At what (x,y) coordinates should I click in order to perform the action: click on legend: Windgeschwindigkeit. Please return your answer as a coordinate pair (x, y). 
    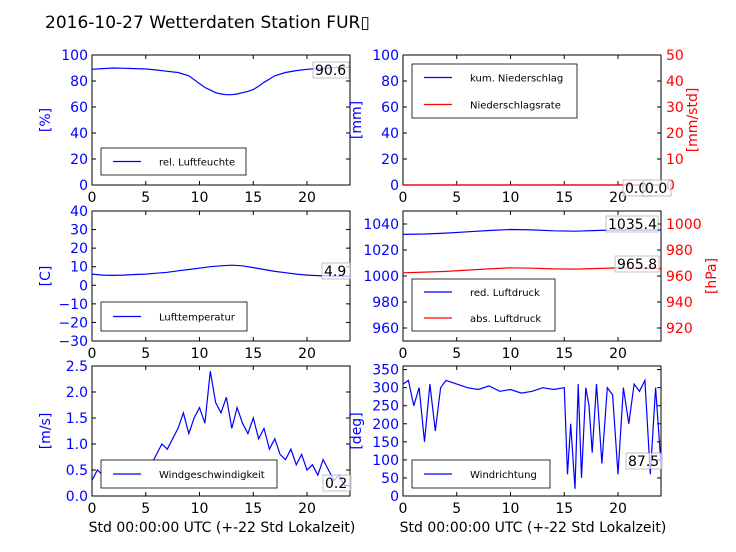
    Looking at the image, I should click on (189, 474).